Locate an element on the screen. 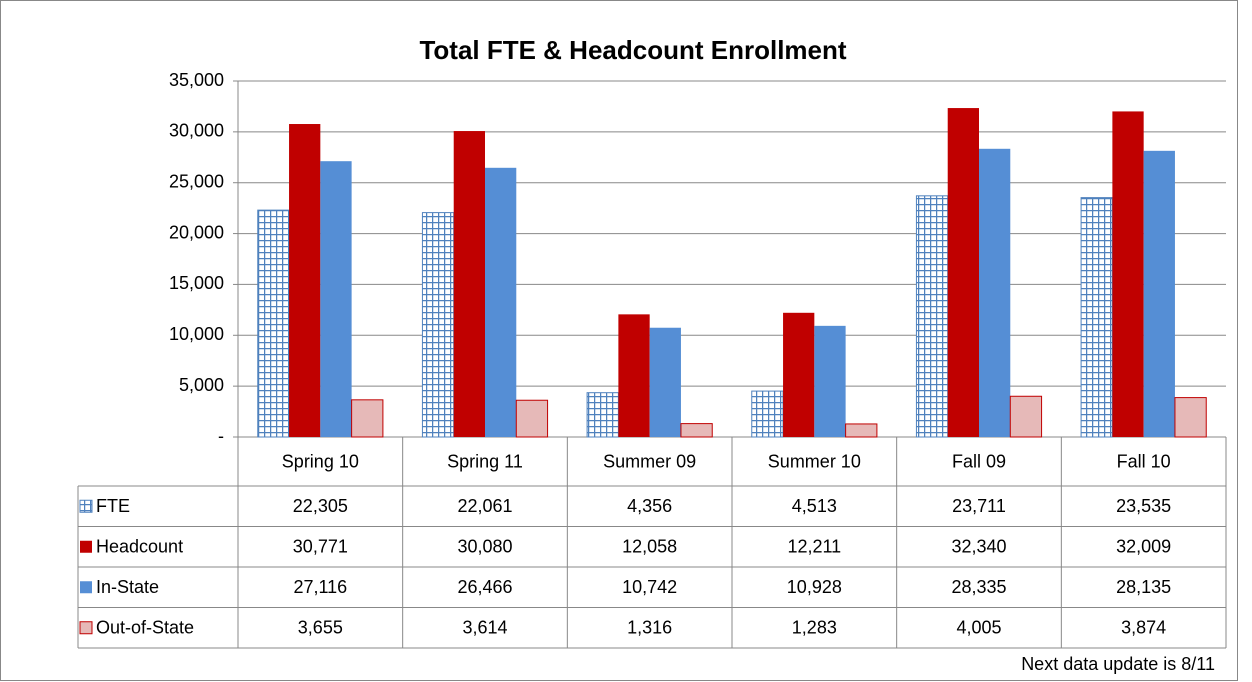 The width and height of the screenshot is (1252, 682). y-tick-label: 5,000 is located at coordinates (201, 385).